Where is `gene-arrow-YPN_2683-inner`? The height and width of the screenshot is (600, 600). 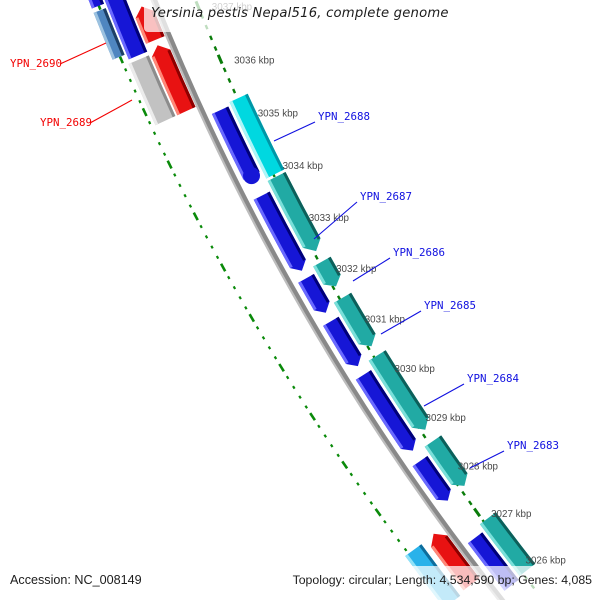
gene-arrow-YPN_2683-inner is located at coordinates (431, 478).